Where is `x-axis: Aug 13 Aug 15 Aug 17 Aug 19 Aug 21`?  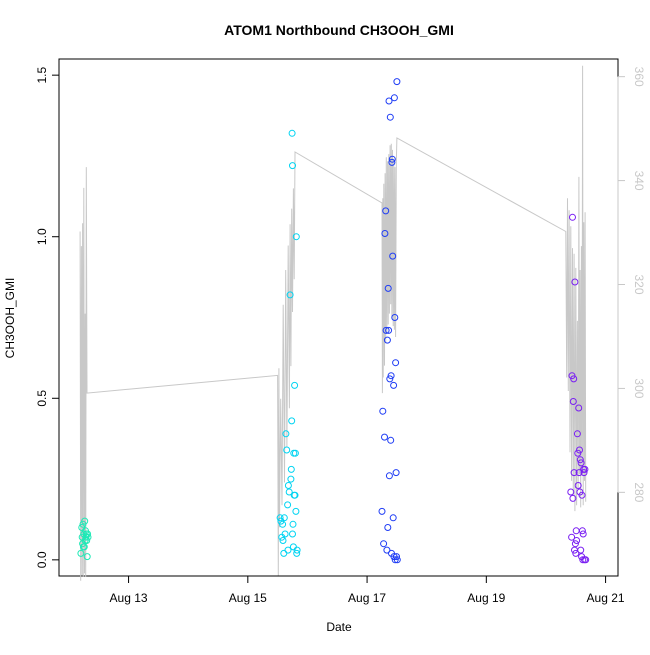 x-axis: Aug 13 Aug 15 Aug 17 Aug 19 Aug 21 is located at coordinates (367, 590).